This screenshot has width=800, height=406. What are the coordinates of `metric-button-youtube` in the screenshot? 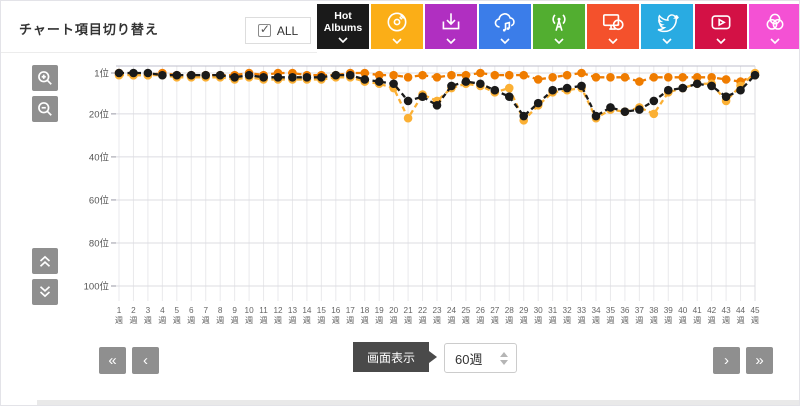 It's located at (721, 26).